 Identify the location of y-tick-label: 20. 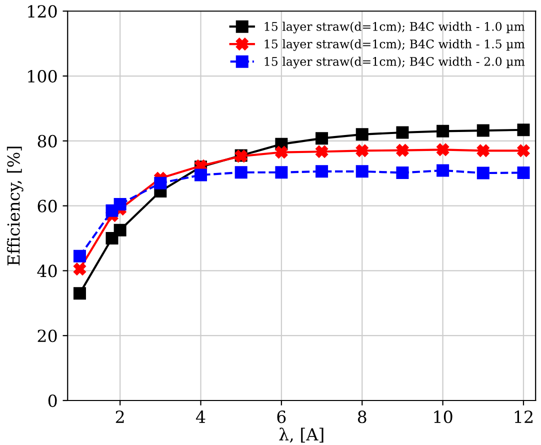
(47, 336).